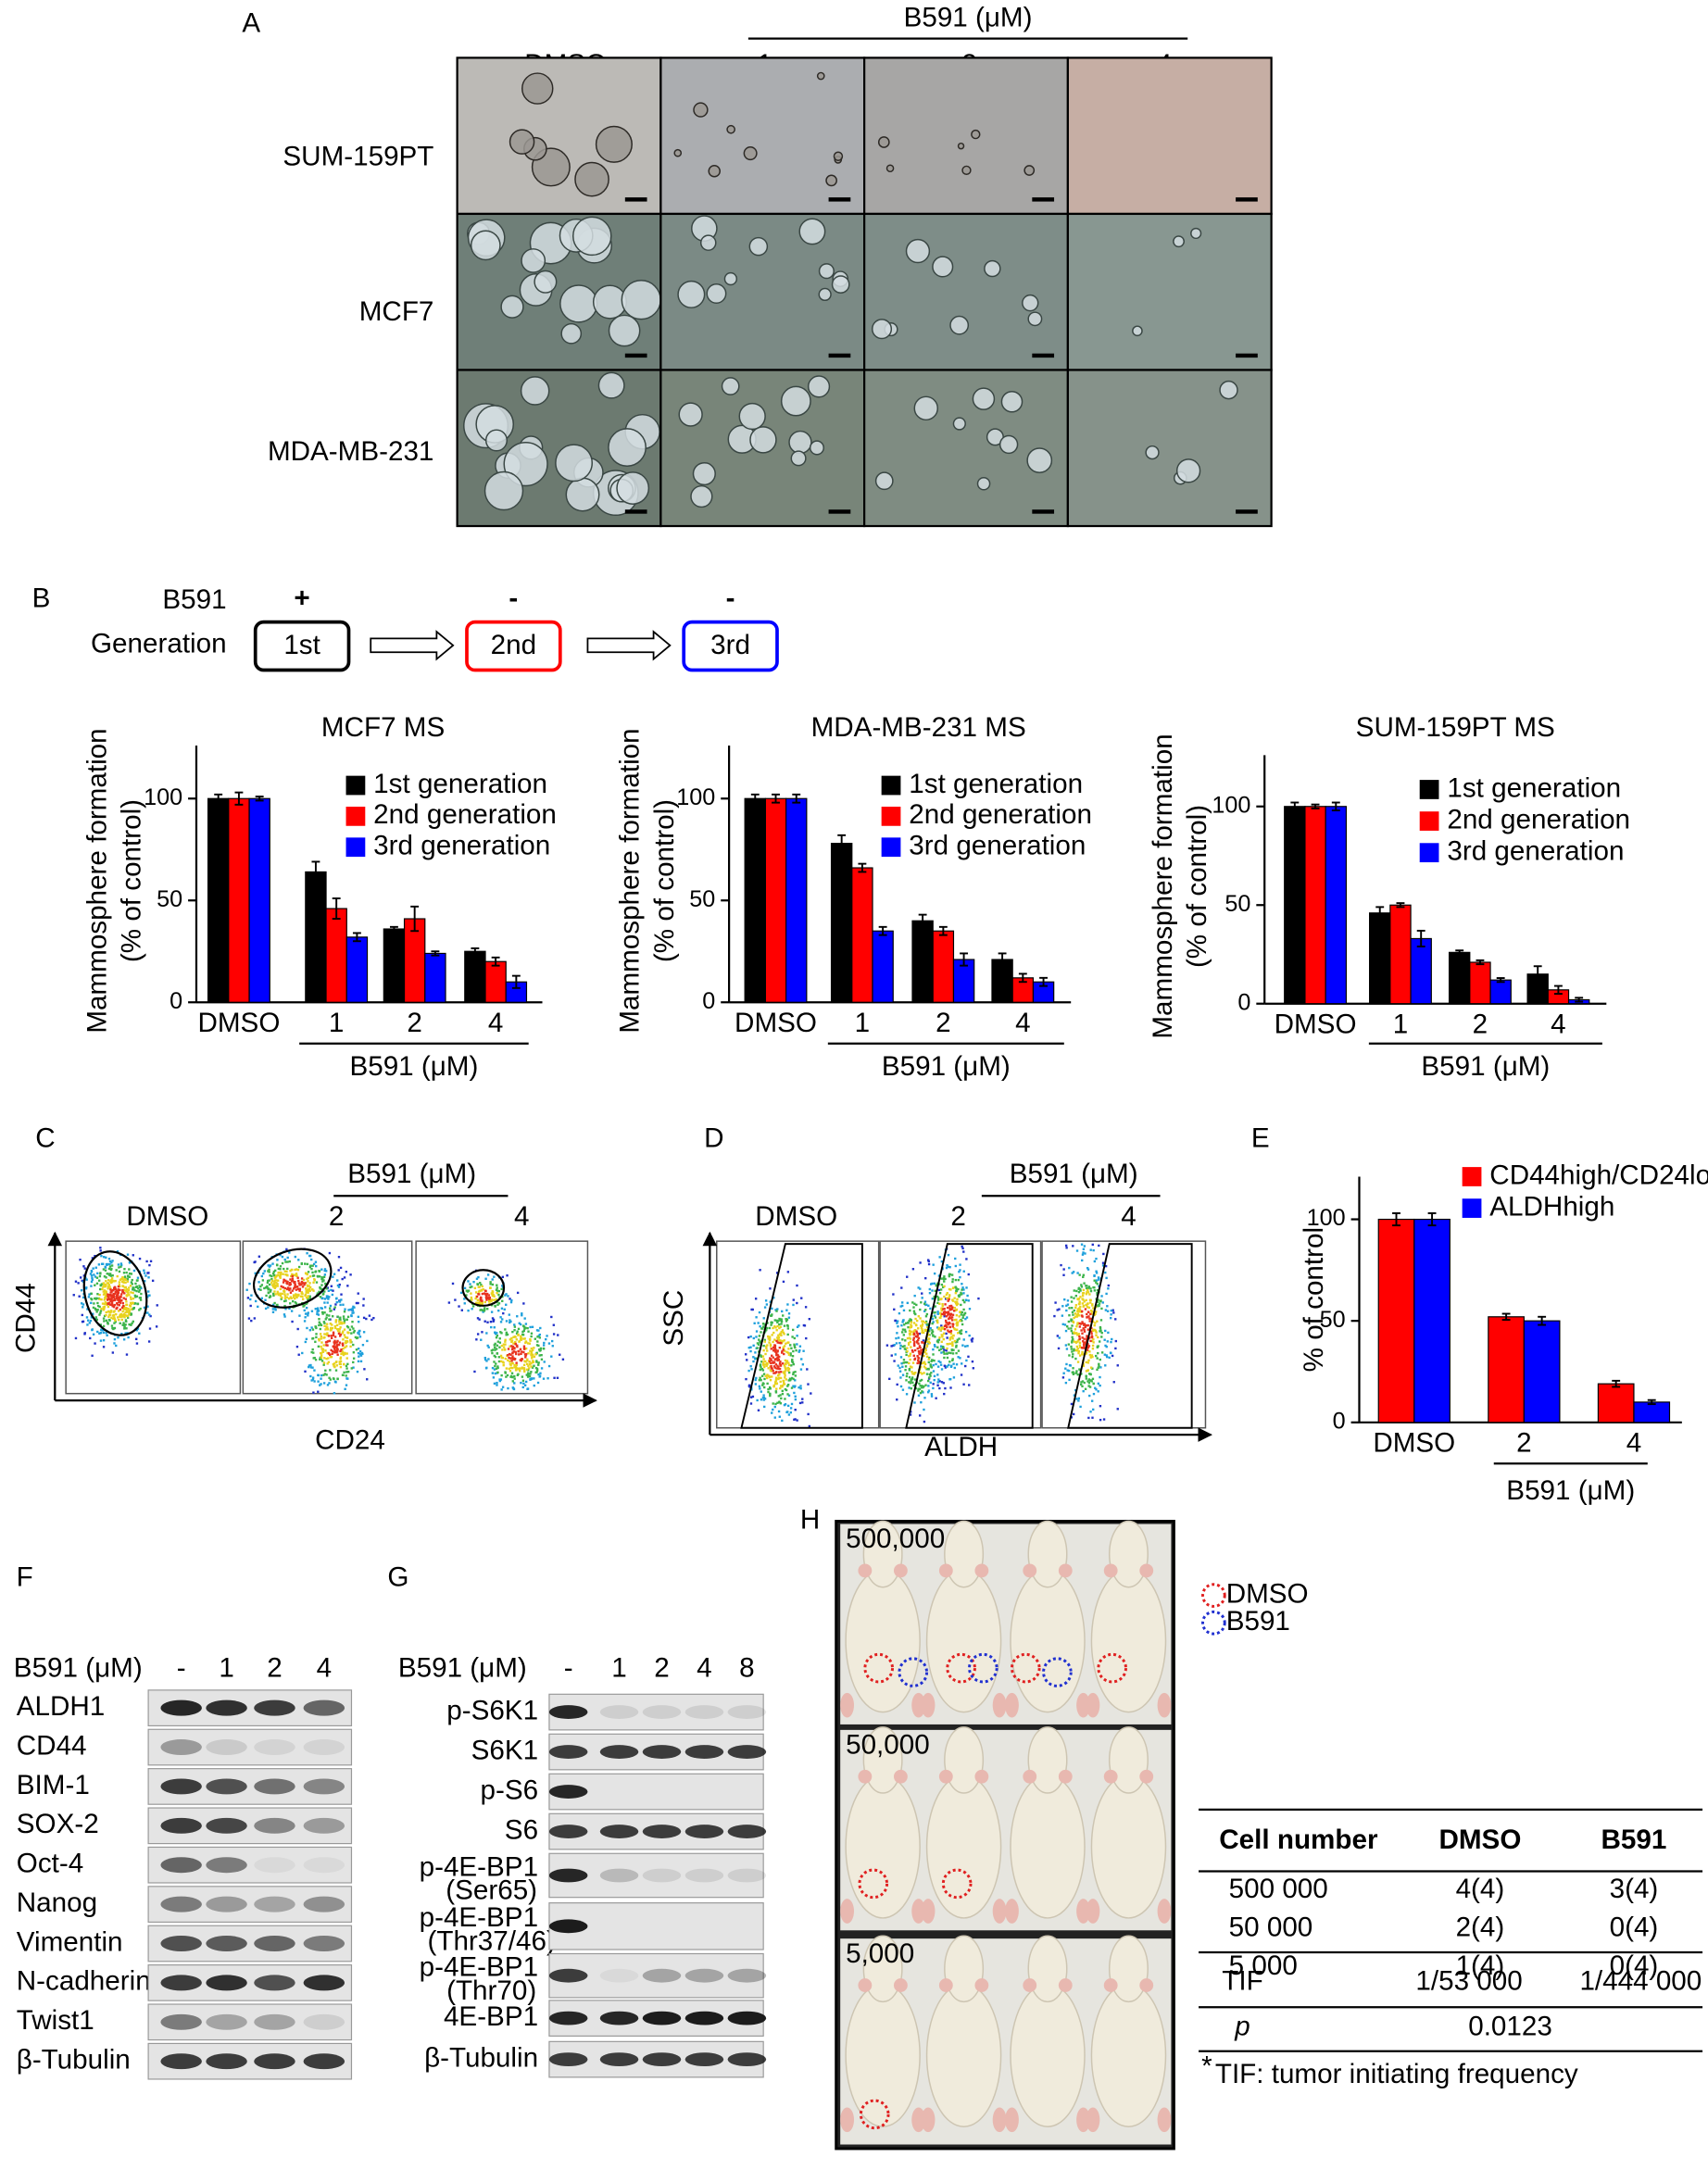 Image resolution: width=1708 pixels, height=2157 pixels. What do you see at coordinates (713, 1137) in the screenshot?
I see `panel-label: D` at bounding box center [713, 1137].